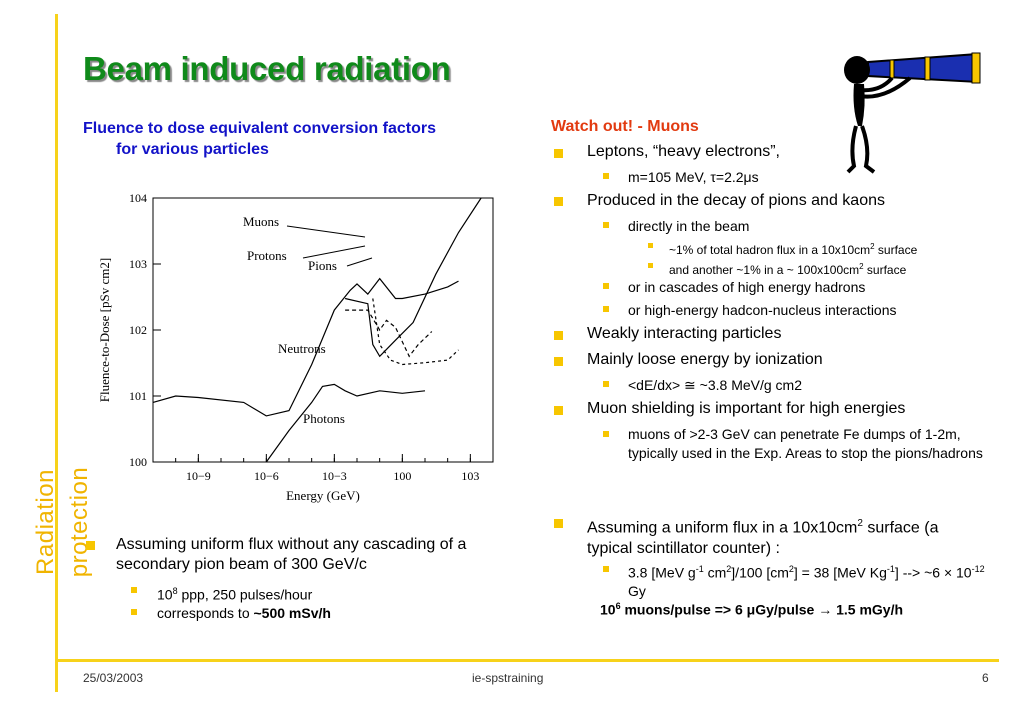 Image resolution: width=1023 pixels, height=708 pixels. What do you see at coordinates (267, 255) in the screenshot?
I see `series-label-protons: Protons` at bounding box center [267, 255].